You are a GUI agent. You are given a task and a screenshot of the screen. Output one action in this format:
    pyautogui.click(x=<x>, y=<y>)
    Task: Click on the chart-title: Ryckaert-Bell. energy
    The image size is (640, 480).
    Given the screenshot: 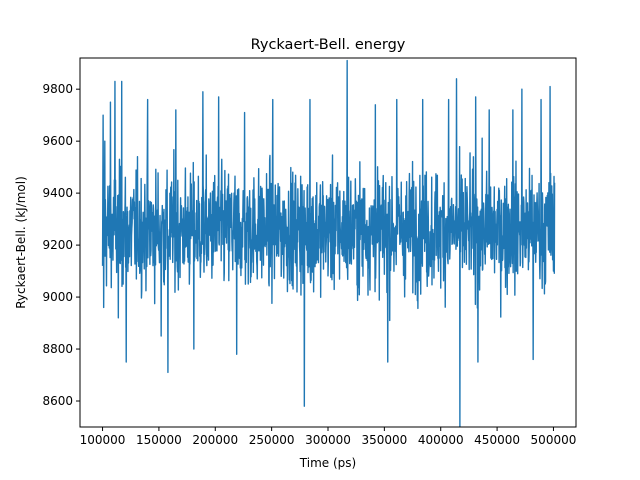 What is the action you would take?
    pyautogui.click(x=328, y=45)
    